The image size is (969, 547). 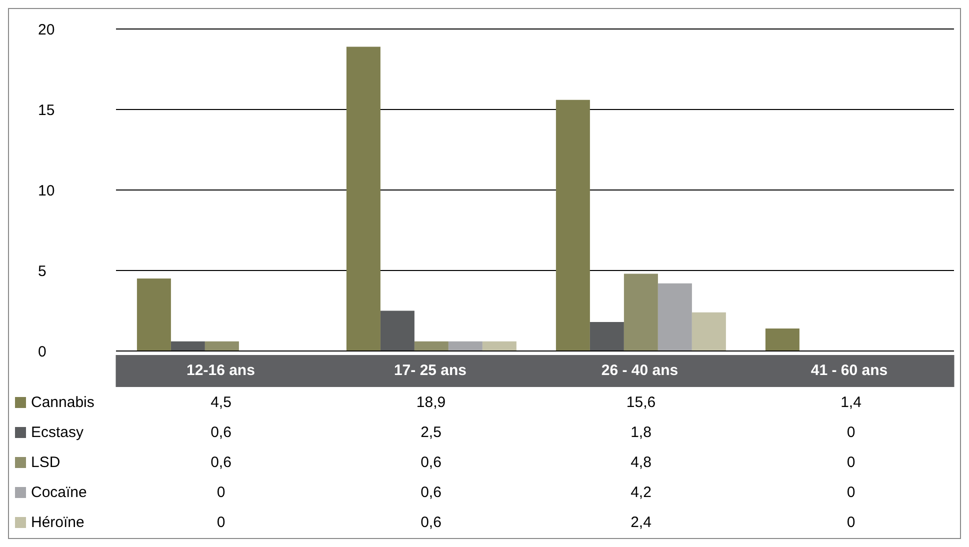 I want to click on data-label: 15,6, so click(x=641, y=402).